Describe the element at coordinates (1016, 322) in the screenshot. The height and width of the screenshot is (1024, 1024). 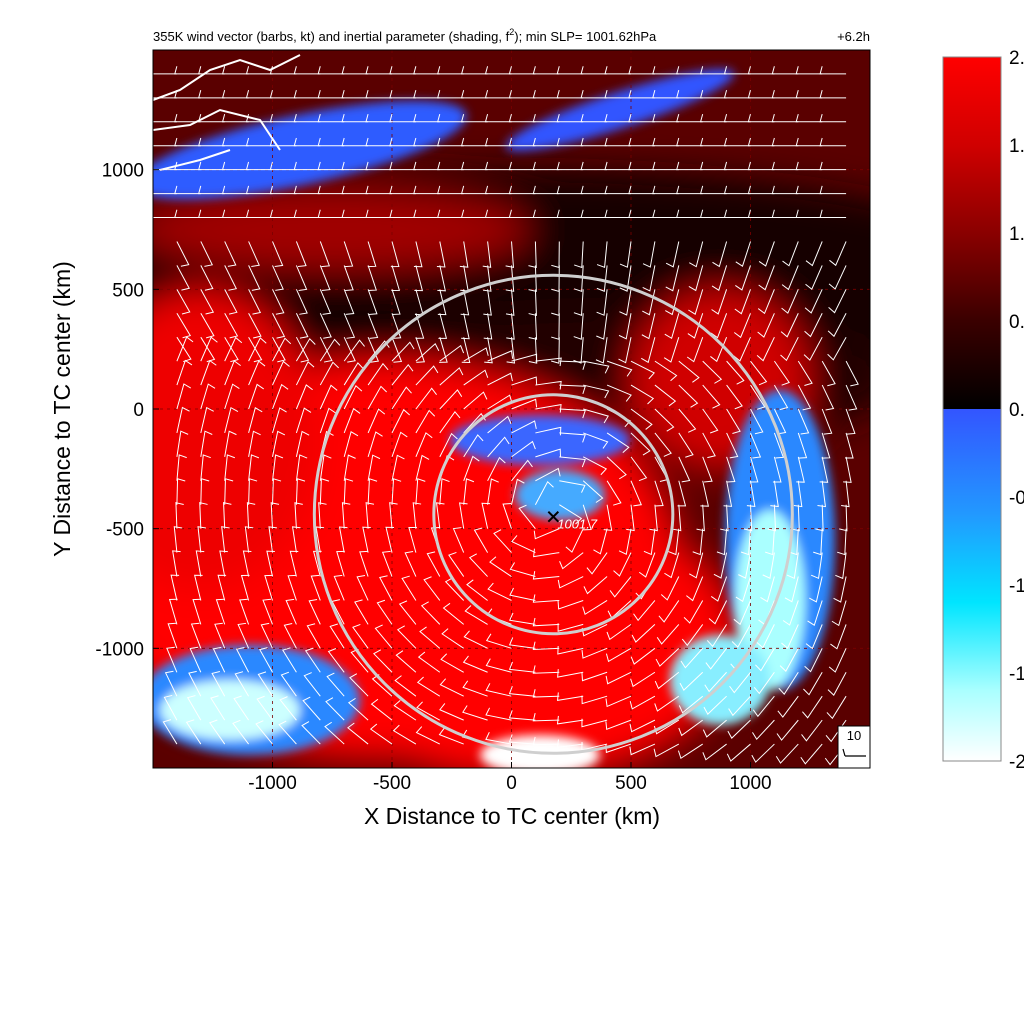
I see `colorbar-tick-label: 0.5` at that location.